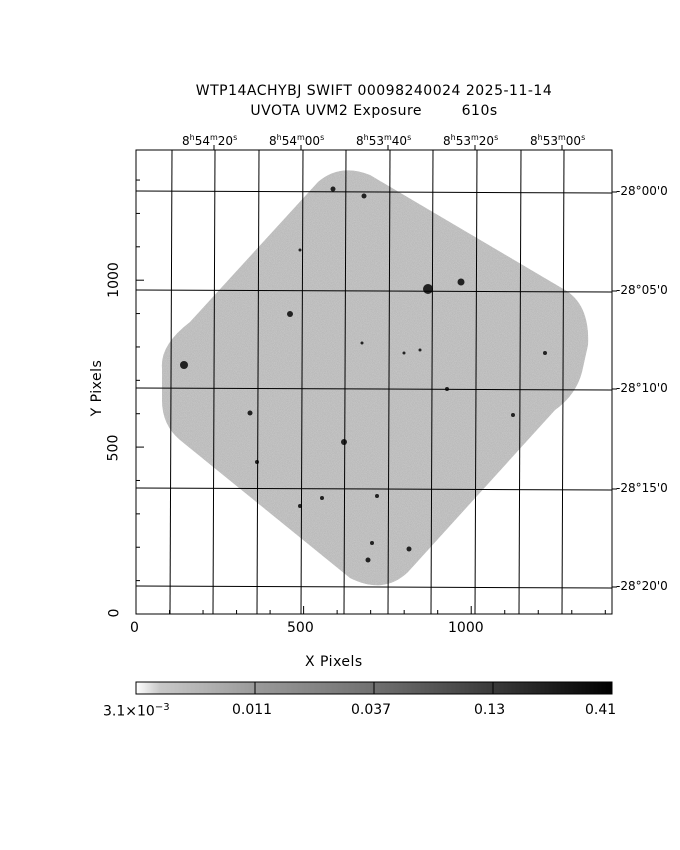  I want to click on x-axis-title: X Pixels, so click(334, 662).